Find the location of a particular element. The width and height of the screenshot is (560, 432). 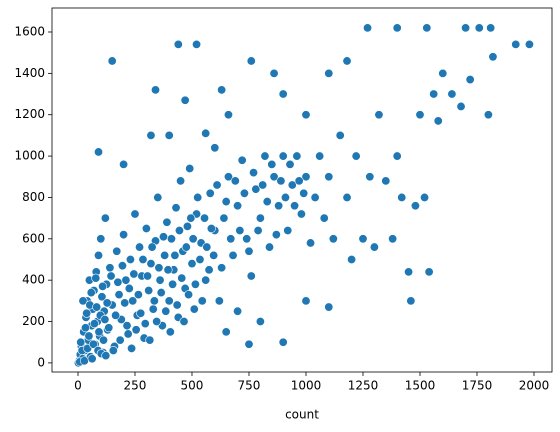

y-tick-label: 600 is located at coordinates (33, 238).